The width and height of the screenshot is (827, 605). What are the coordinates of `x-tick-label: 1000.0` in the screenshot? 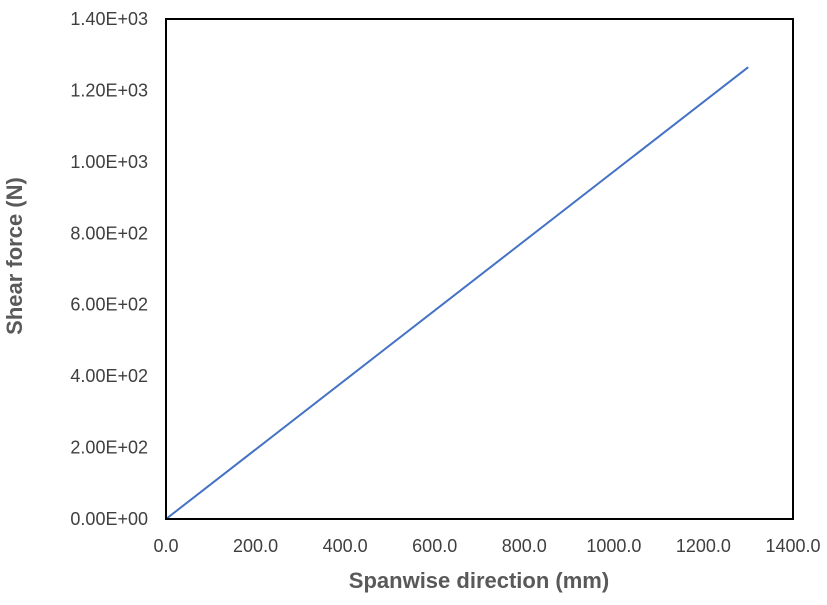 It's located at (613, 546).